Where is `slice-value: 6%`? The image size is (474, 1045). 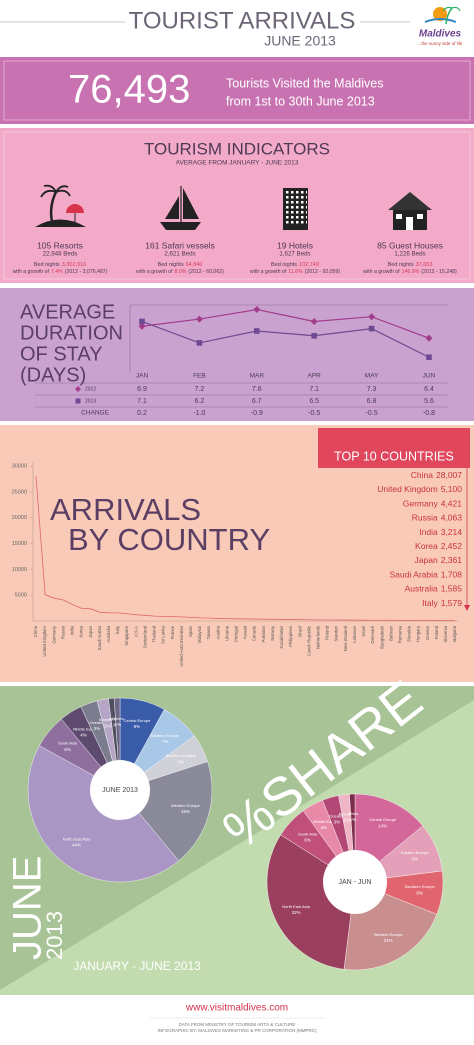 slice-value: 6% is located at coordinates (307, 840).